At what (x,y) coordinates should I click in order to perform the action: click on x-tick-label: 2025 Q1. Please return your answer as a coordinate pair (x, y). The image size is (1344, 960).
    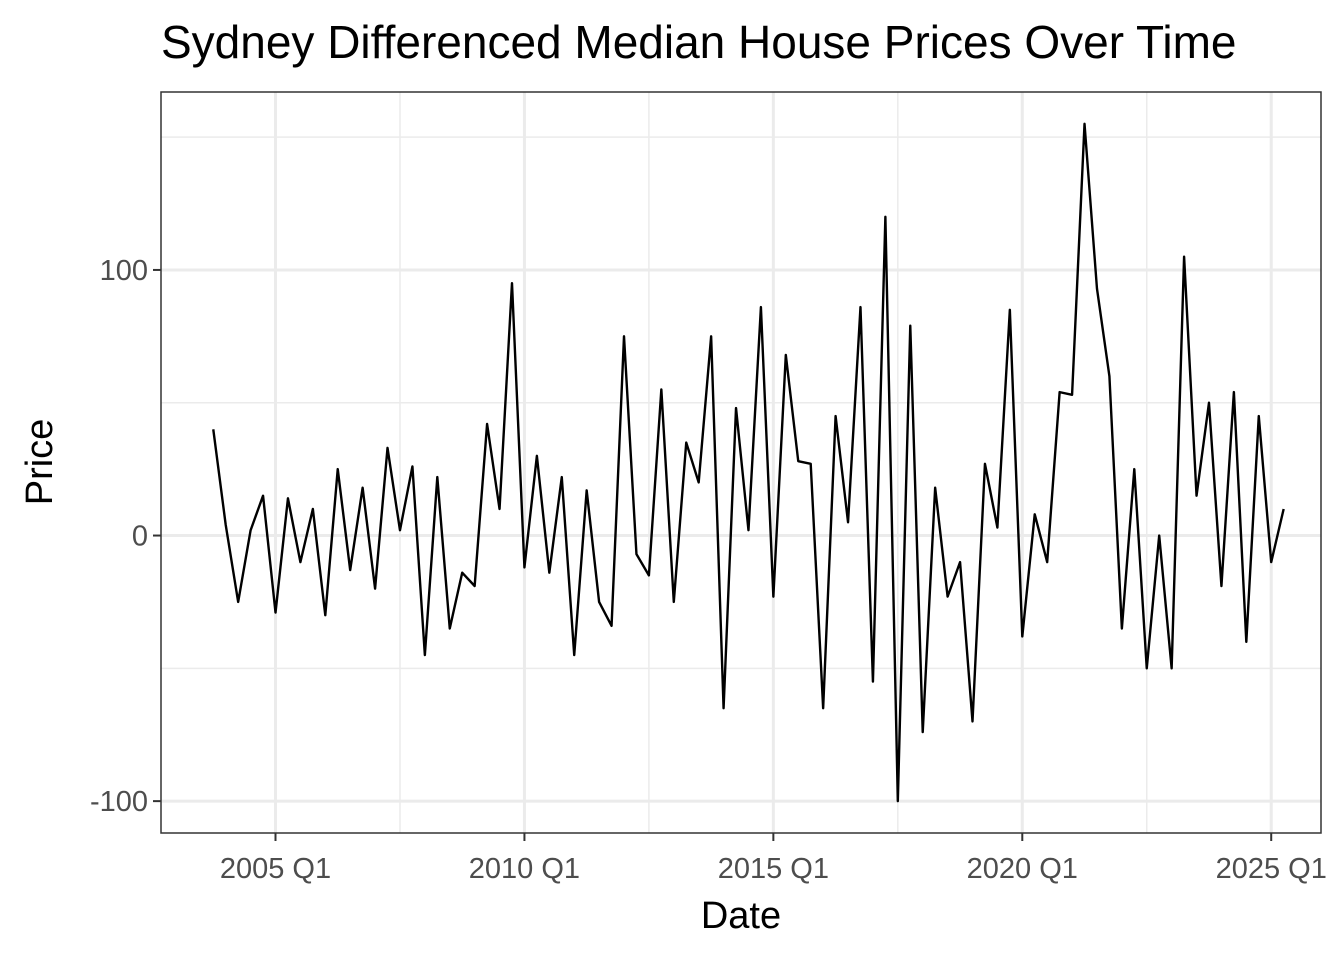
    Looking at the image, I should click on (1271, 869).